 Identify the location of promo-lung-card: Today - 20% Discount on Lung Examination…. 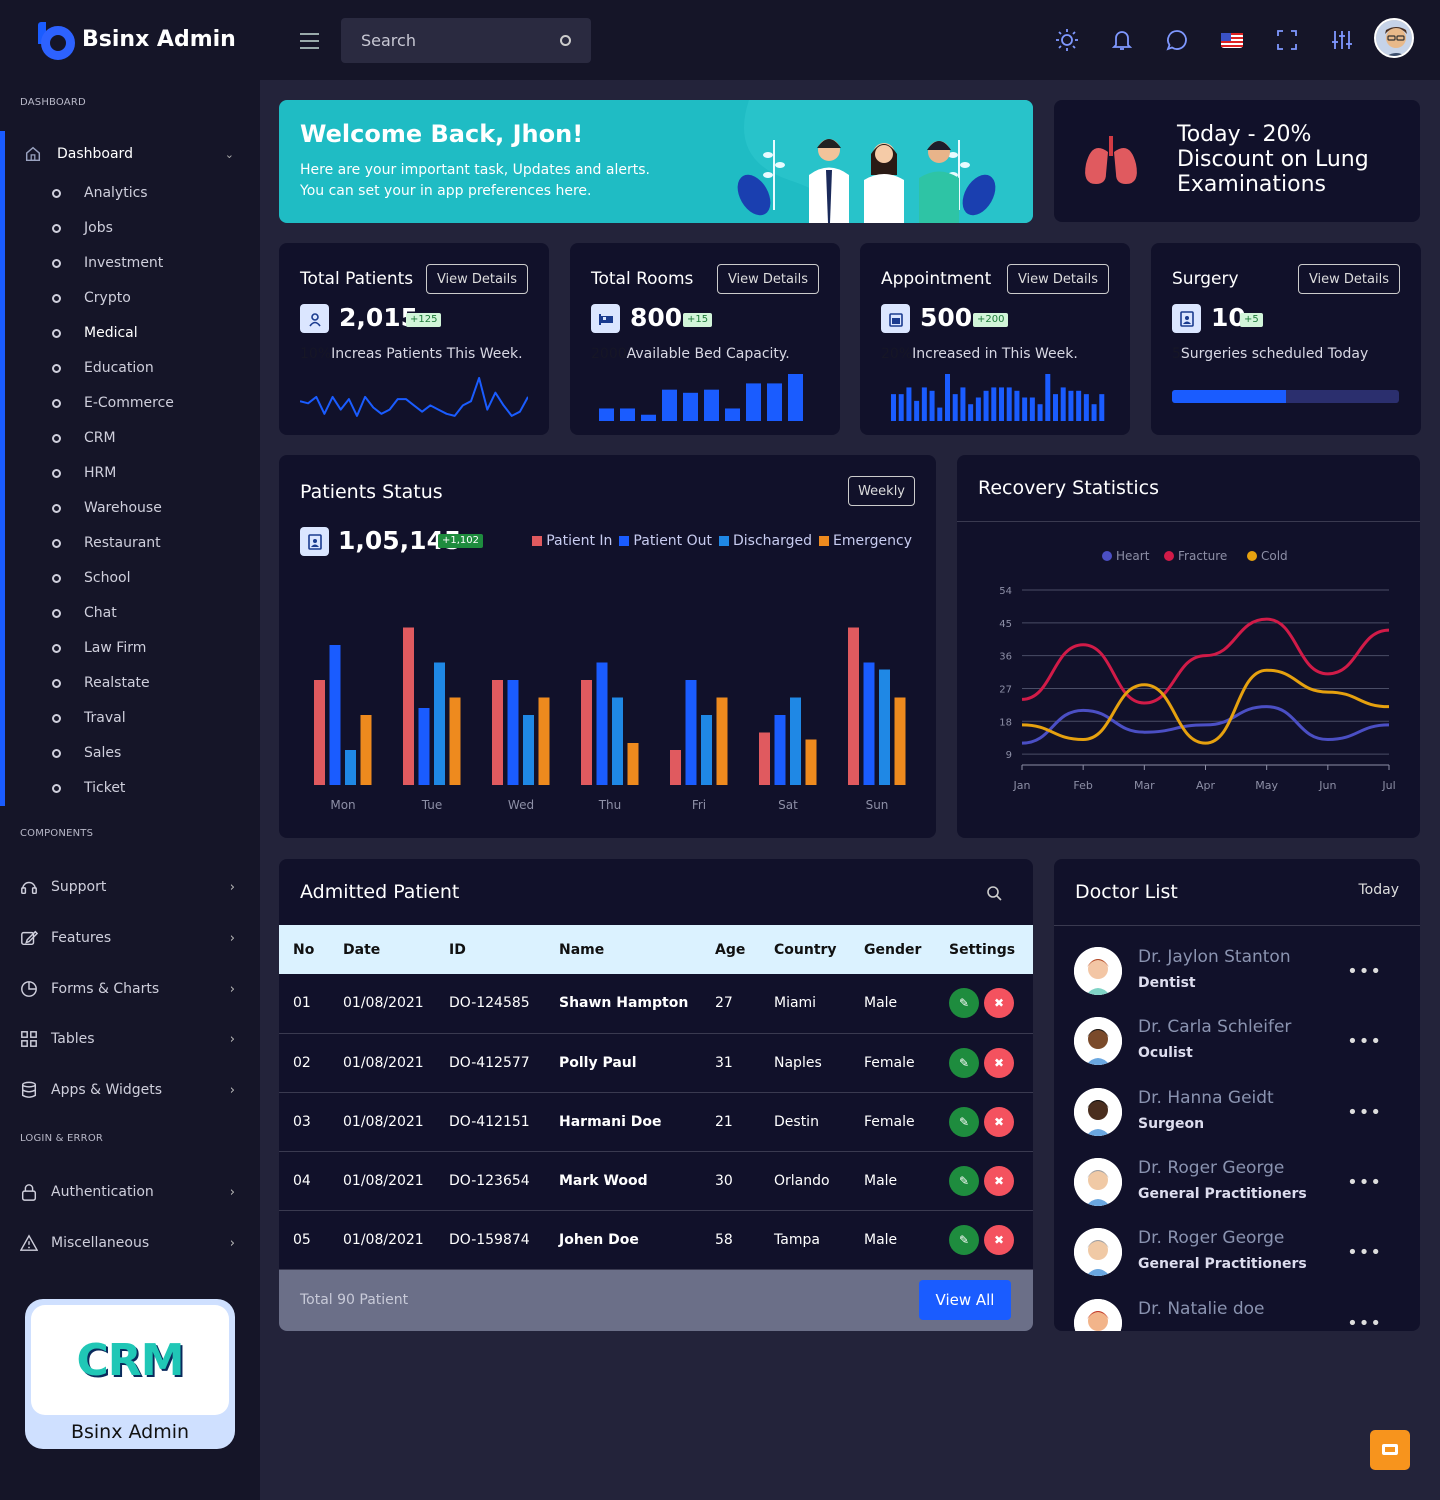
(1237, 161).